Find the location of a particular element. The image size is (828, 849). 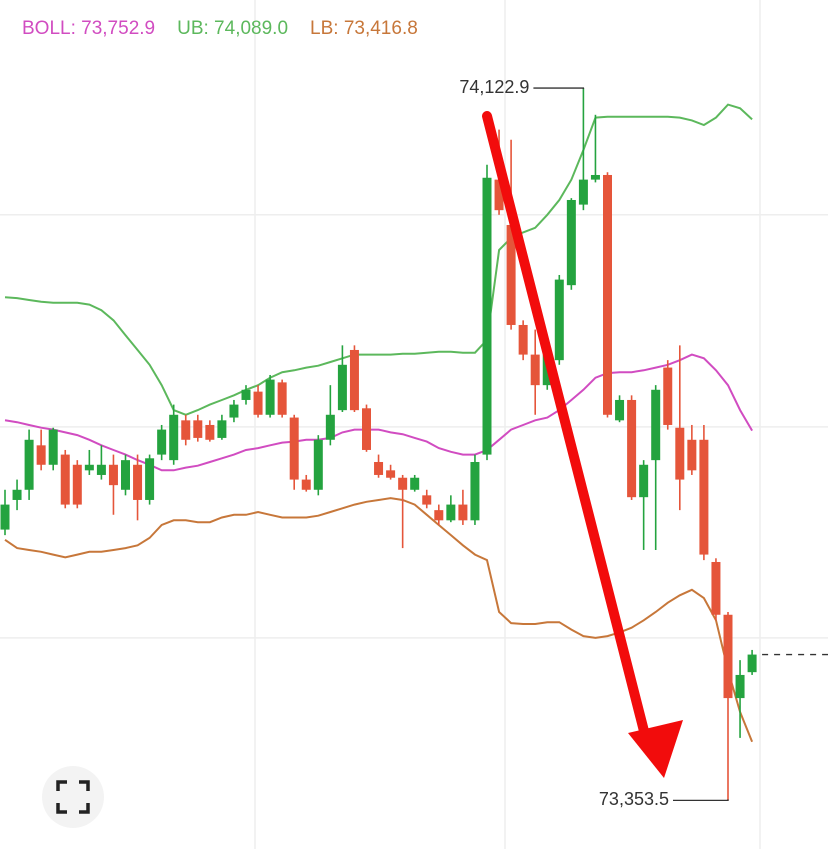

arrow-head is located at coordinates (655, 749).